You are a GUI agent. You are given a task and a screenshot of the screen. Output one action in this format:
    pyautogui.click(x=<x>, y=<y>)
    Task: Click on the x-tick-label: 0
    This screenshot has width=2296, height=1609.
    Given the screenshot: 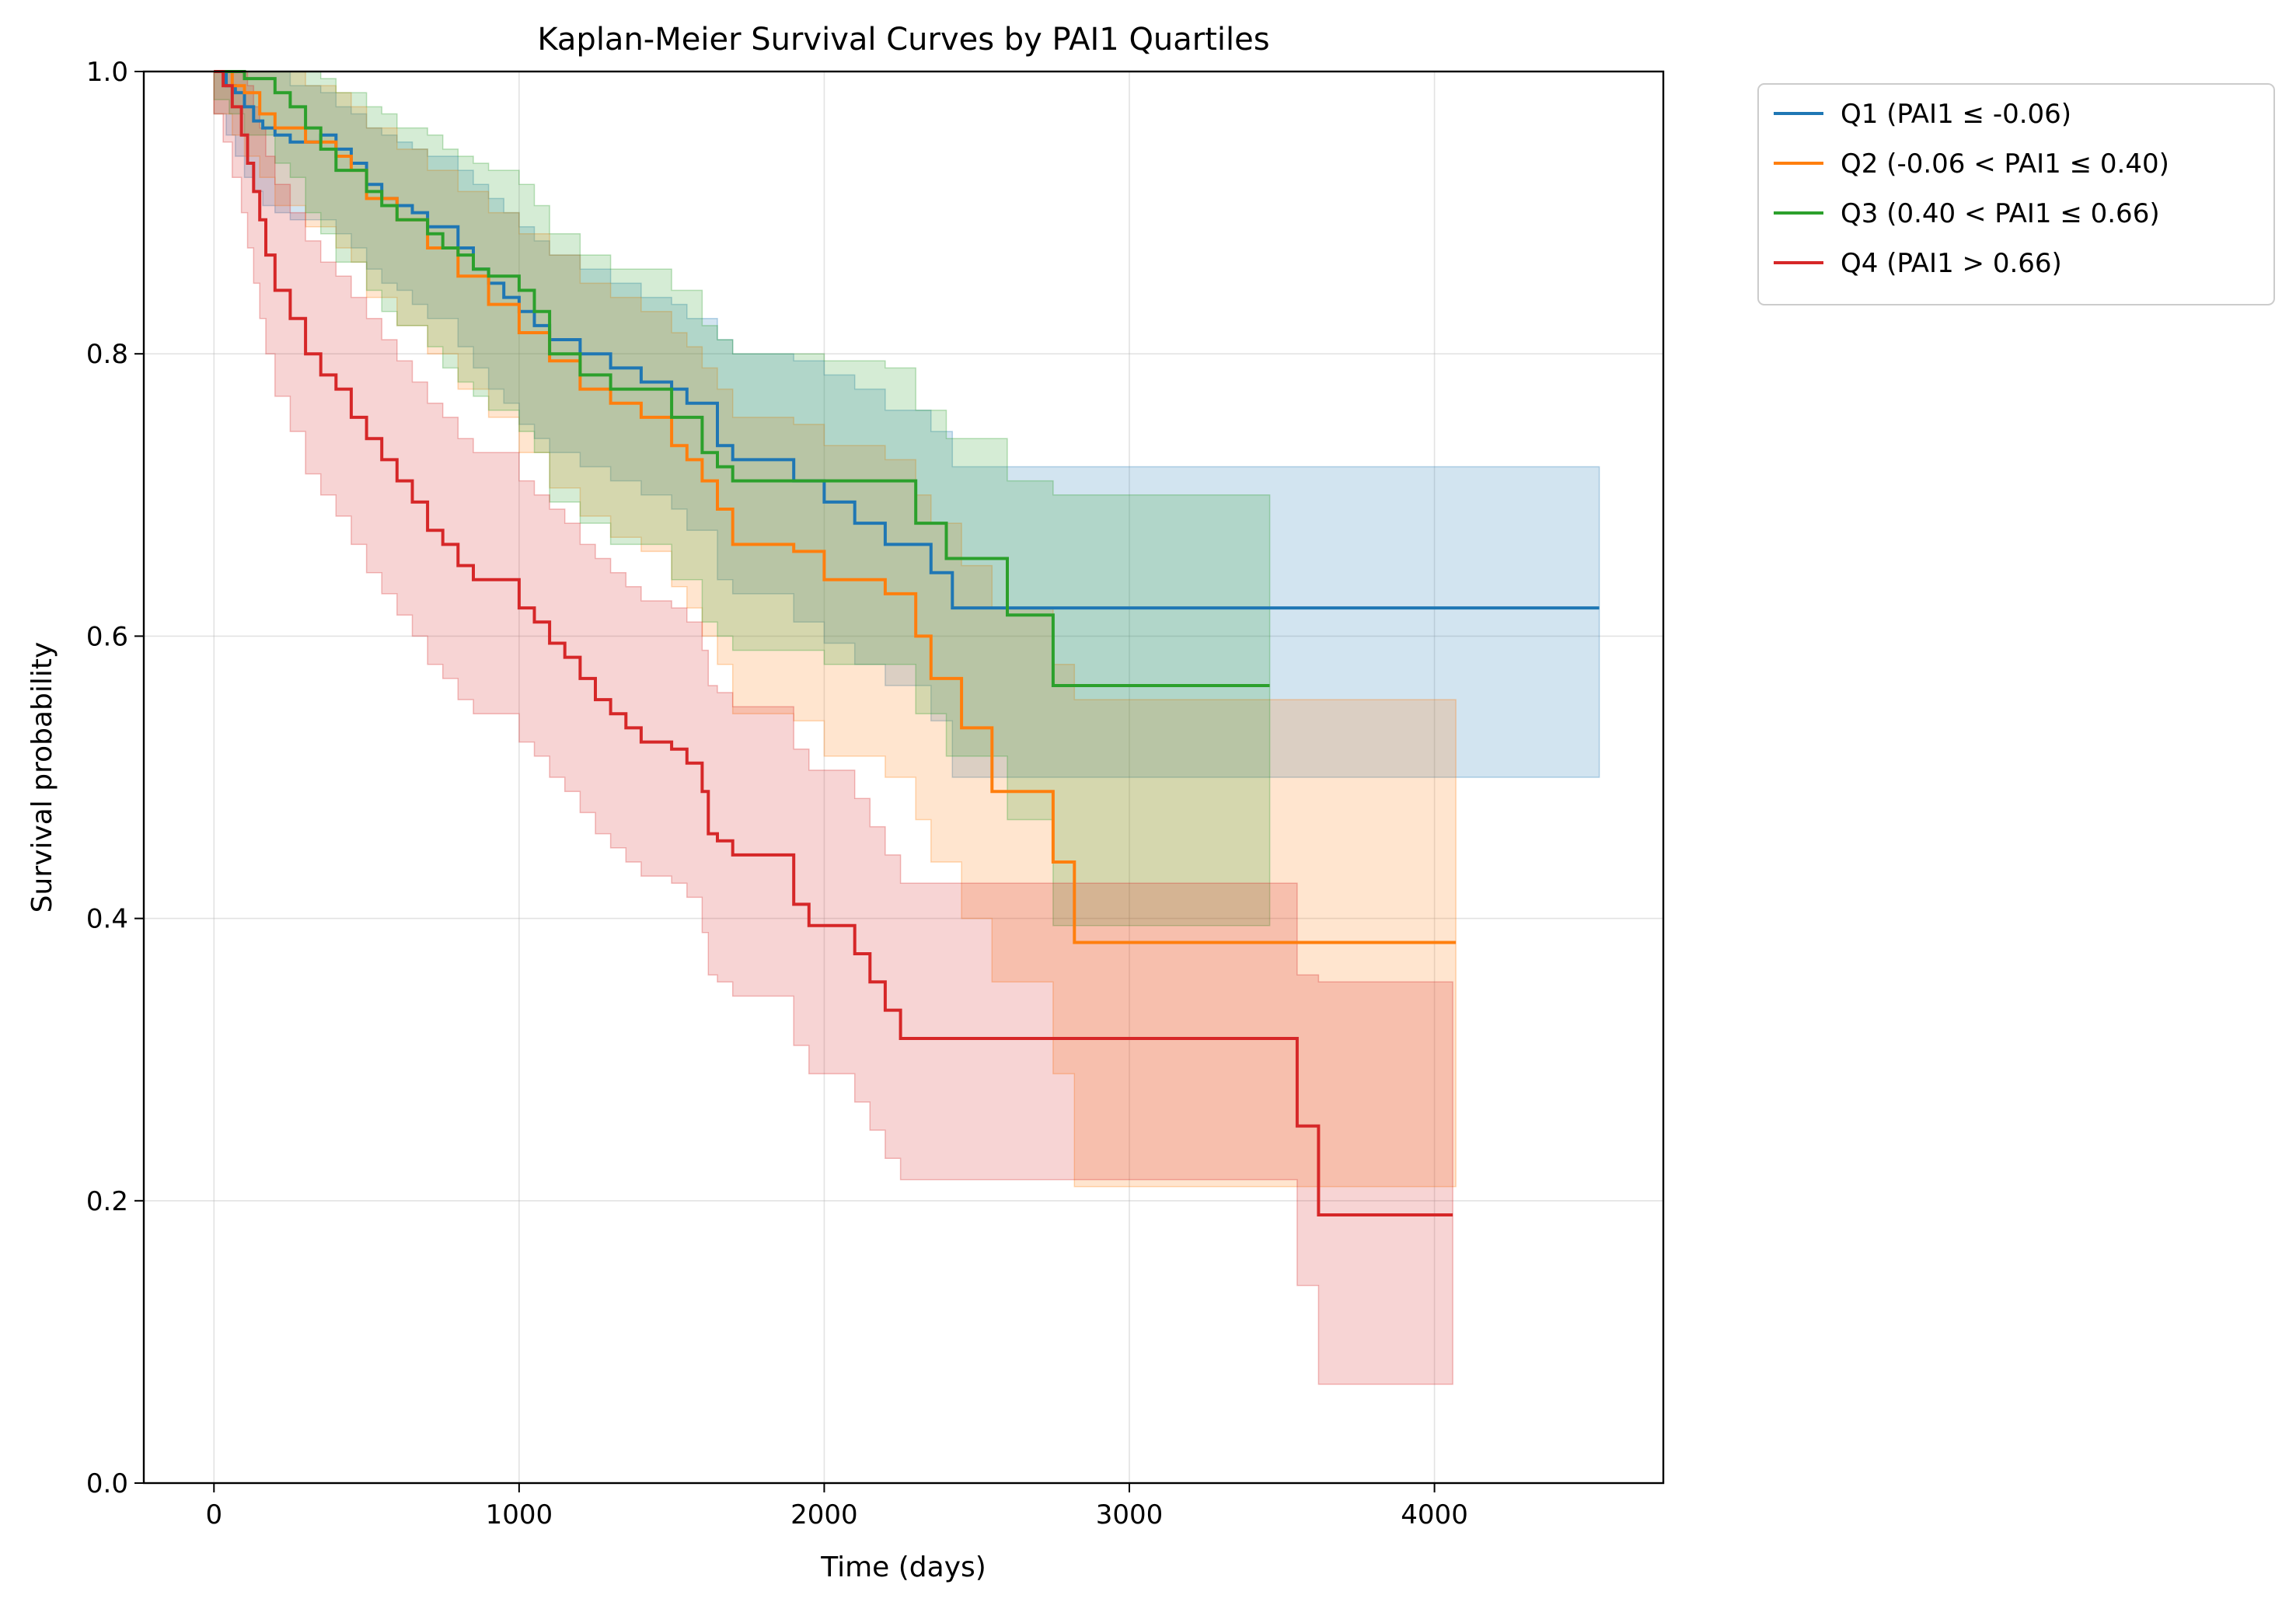 What is the action you would take?
    pyautogui.click(x=213, y=1514)
    